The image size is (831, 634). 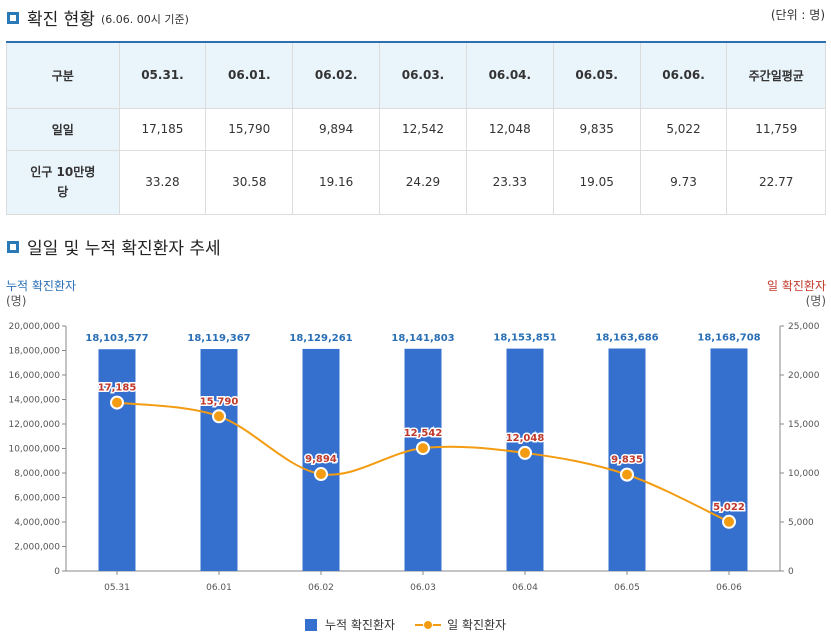 I want to click on legend-line-swatch, so click(x=428, y=625).